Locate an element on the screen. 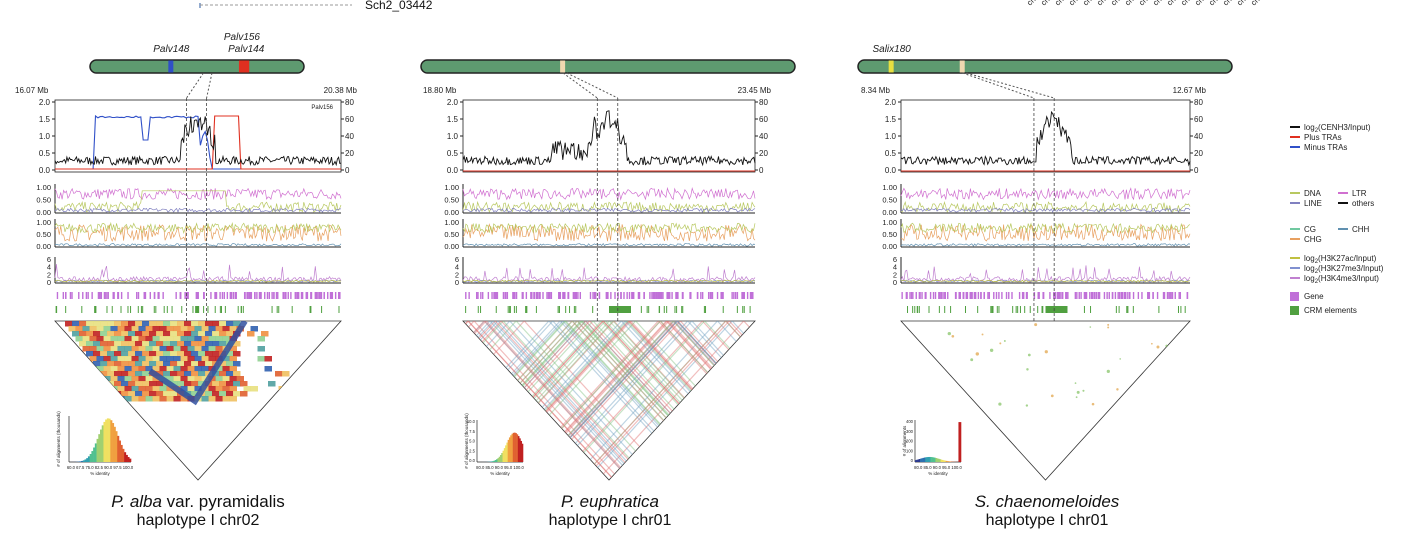 The image size is (1420, 541). tick-label: 6 is located at coordinates (457, 259).